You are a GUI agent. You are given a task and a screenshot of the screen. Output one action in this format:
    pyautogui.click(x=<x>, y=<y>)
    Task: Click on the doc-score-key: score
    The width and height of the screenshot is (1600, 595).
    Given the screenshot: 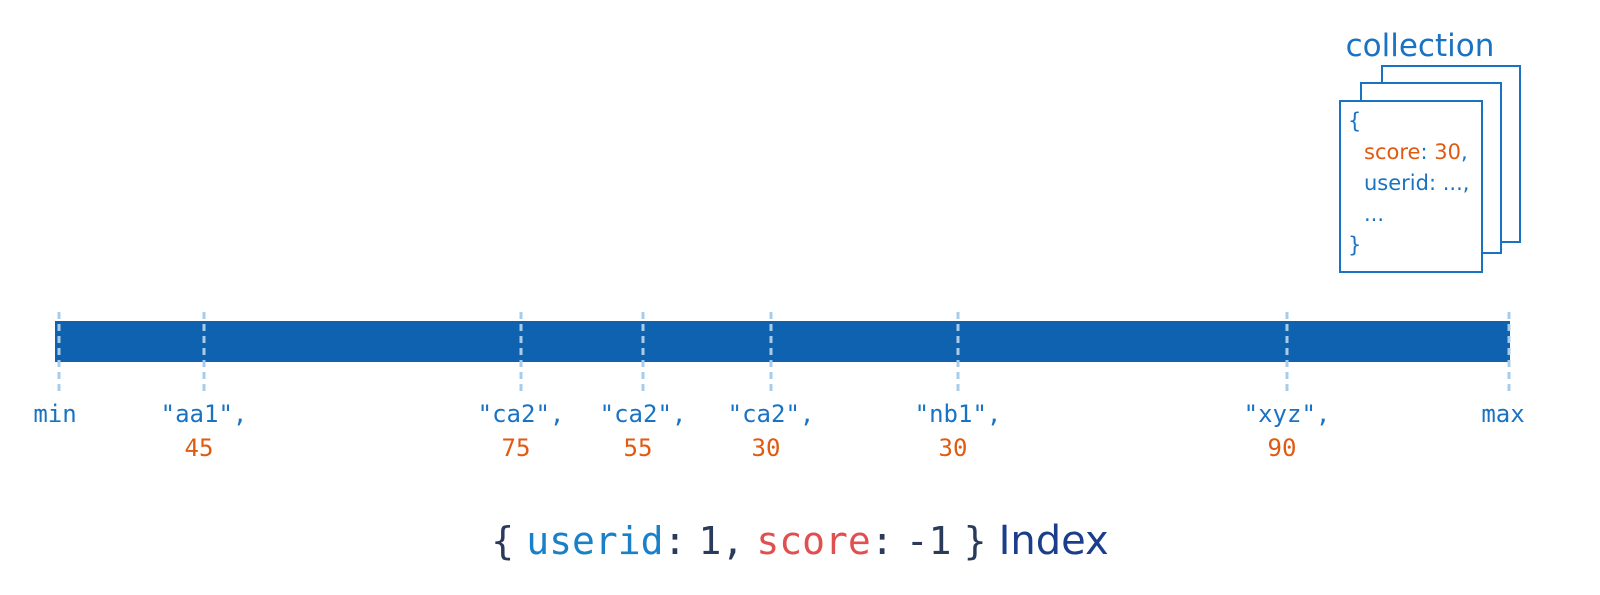 What is the action you would take?
    pyautogui.click(x=1392, y=152)
    